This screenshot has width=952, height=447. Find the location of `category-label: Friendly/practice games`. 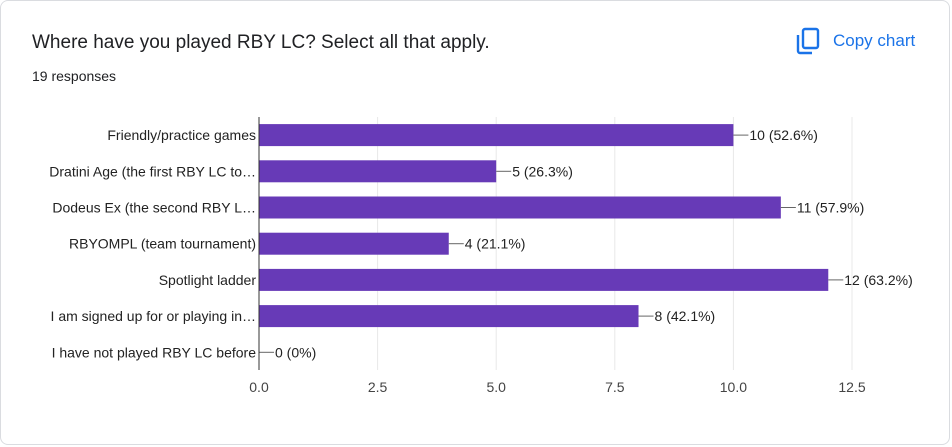

category-label: Friendly/practice games is located at coordinates (181, 135).